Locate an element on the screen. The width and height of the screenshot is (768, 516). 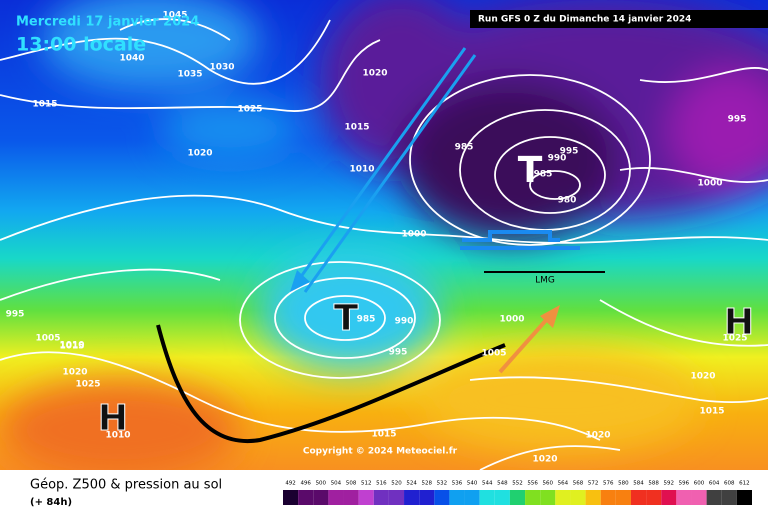
colorbar-label: 572 is located at coordinates (593, 484).